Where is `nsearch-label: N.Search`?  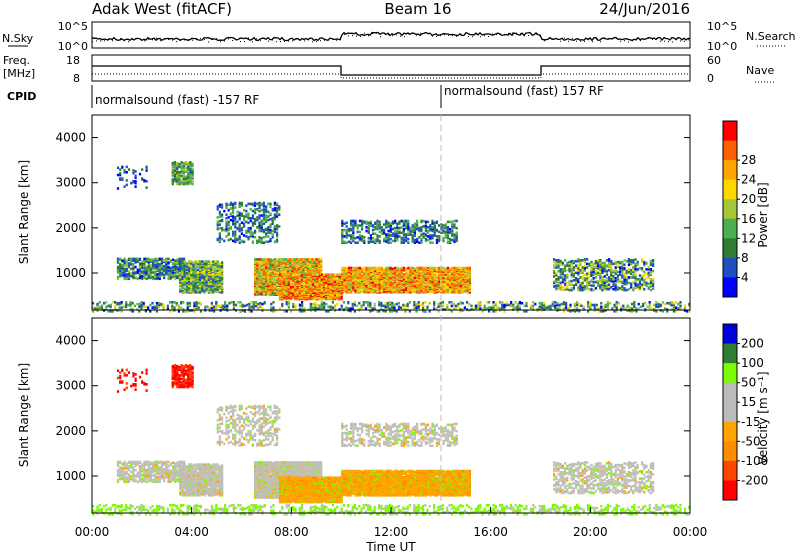 nsearch-label: N.Search is located at coordinates (771, 36).